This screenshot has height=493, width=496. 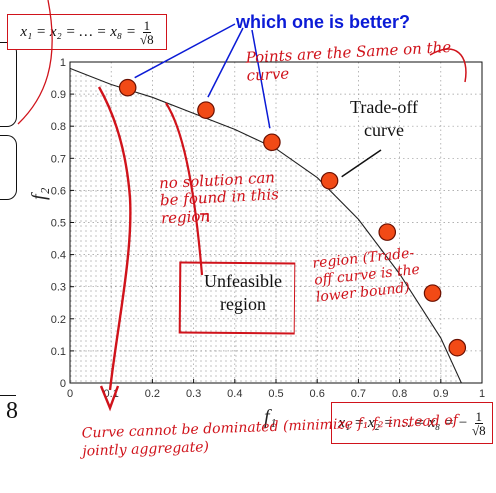 I want to click on x-tick-label: 0.3, so click(x=193, y=394).